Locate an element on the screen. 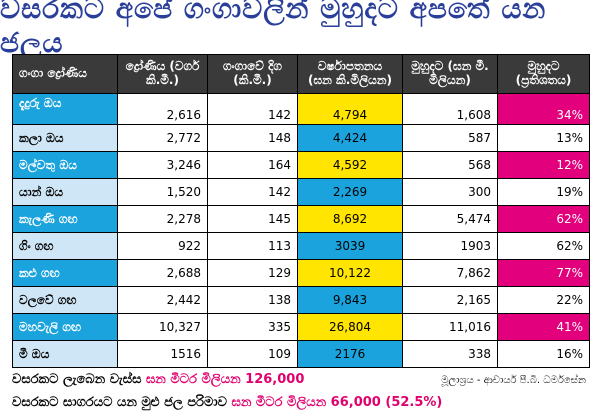  cell-to-sea-percent: 34% is located at coordinates (543, 109).